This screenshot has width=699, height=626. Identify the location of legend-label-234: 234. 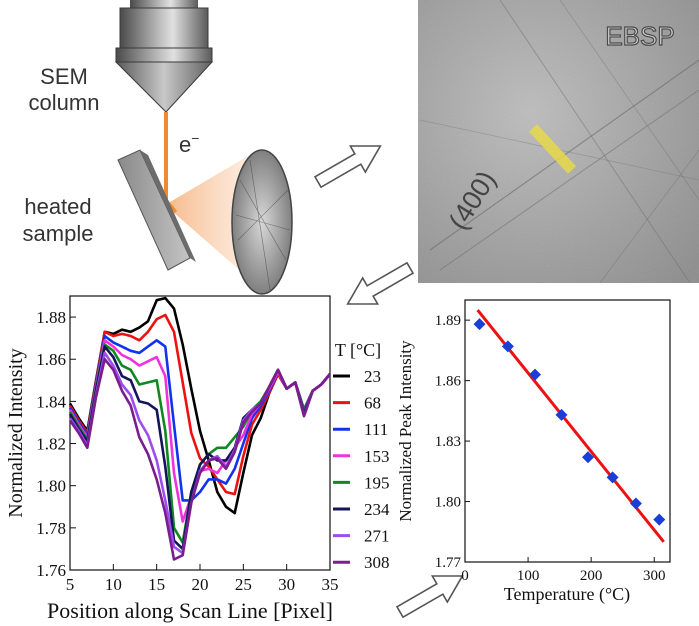
(377, 509).